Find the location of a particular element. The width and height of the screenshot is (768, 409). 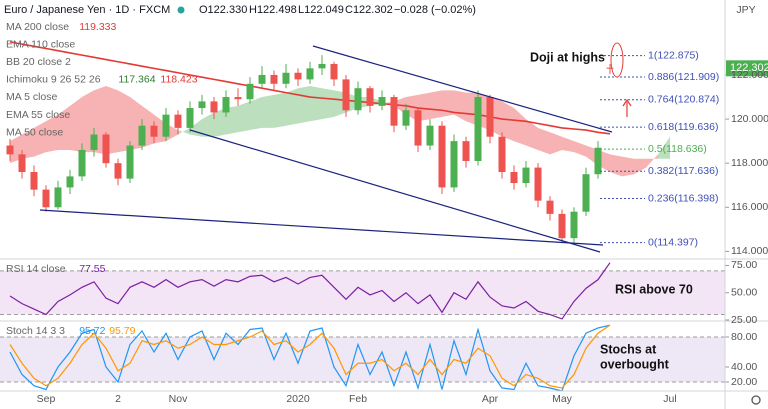

y-tick-label: 120.000 is located at coordinates (749, 119).